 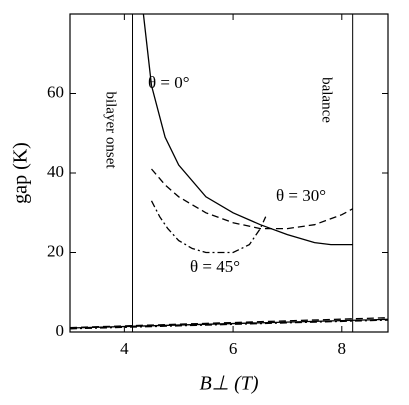 What do you see at coordinates (233, 348) in the screenshot?
I see `x-tick-label: 6` at bounding box center [233, 348].